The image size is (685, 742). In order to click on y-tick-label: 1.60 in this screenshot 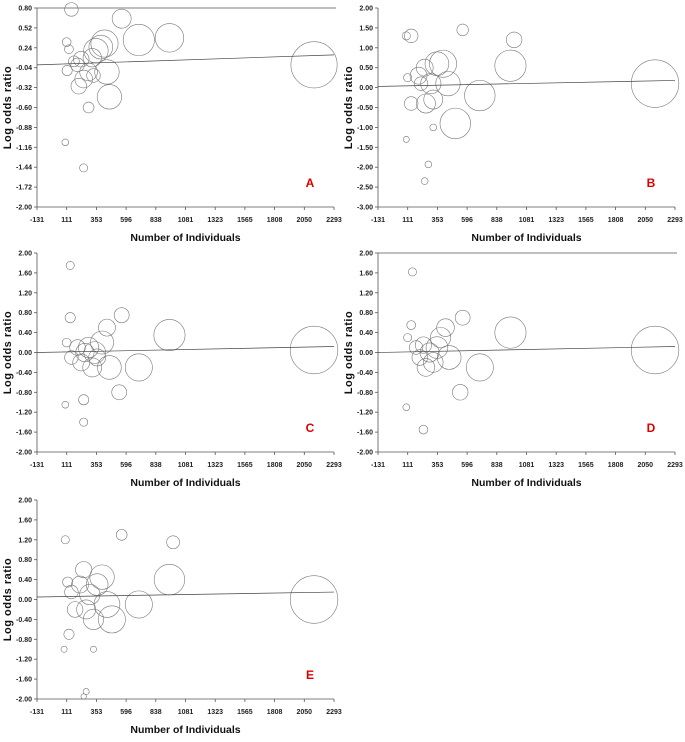, I will do `click(366, 273)`.